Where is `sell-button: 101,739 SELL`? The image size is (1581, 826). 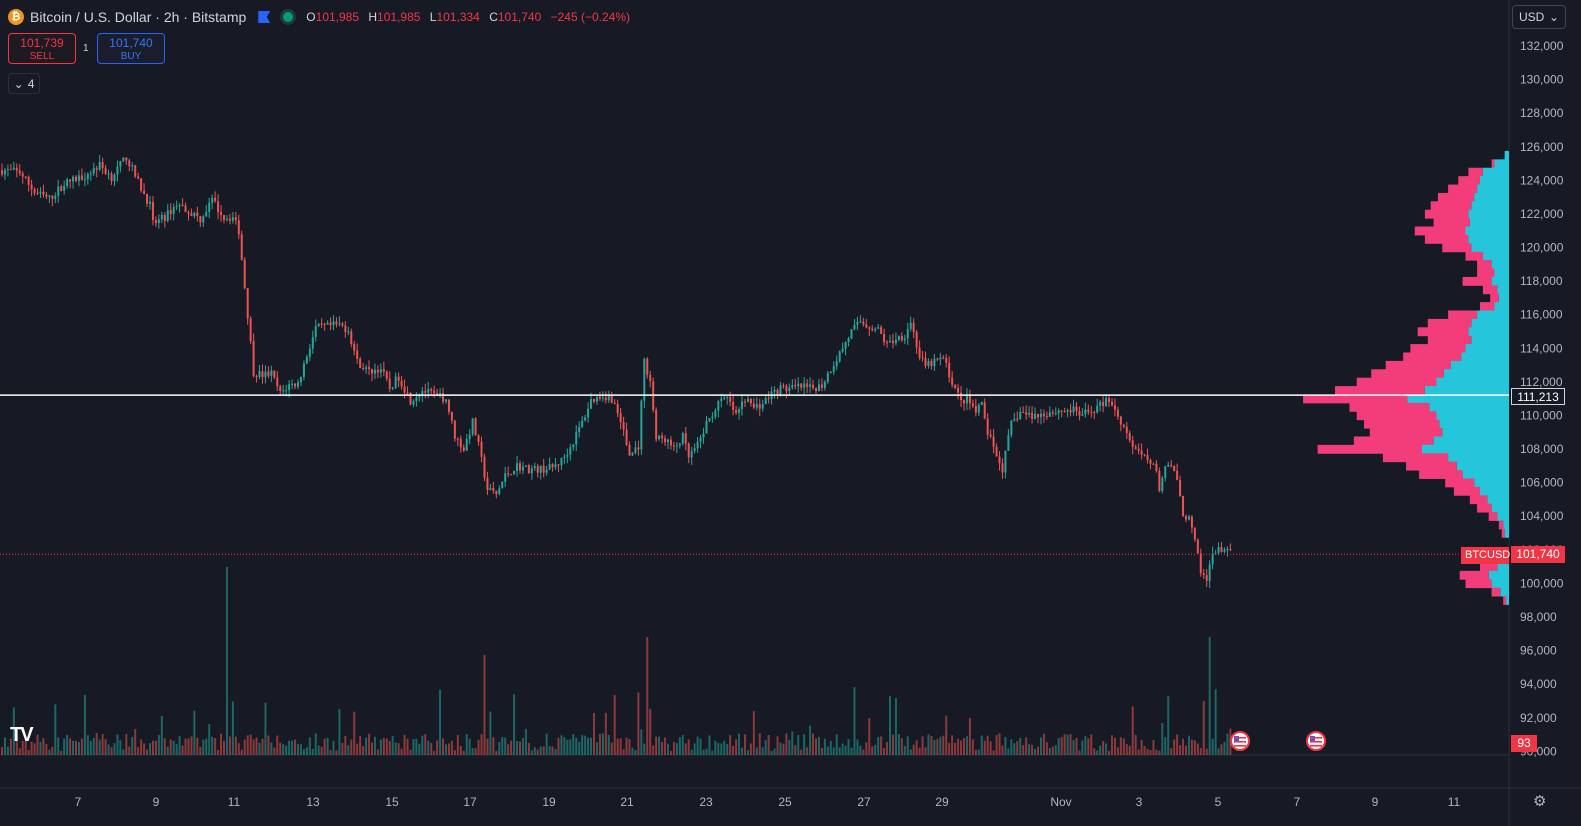
sell-button: 101,739 SELL is located at coordinates (42, 48).